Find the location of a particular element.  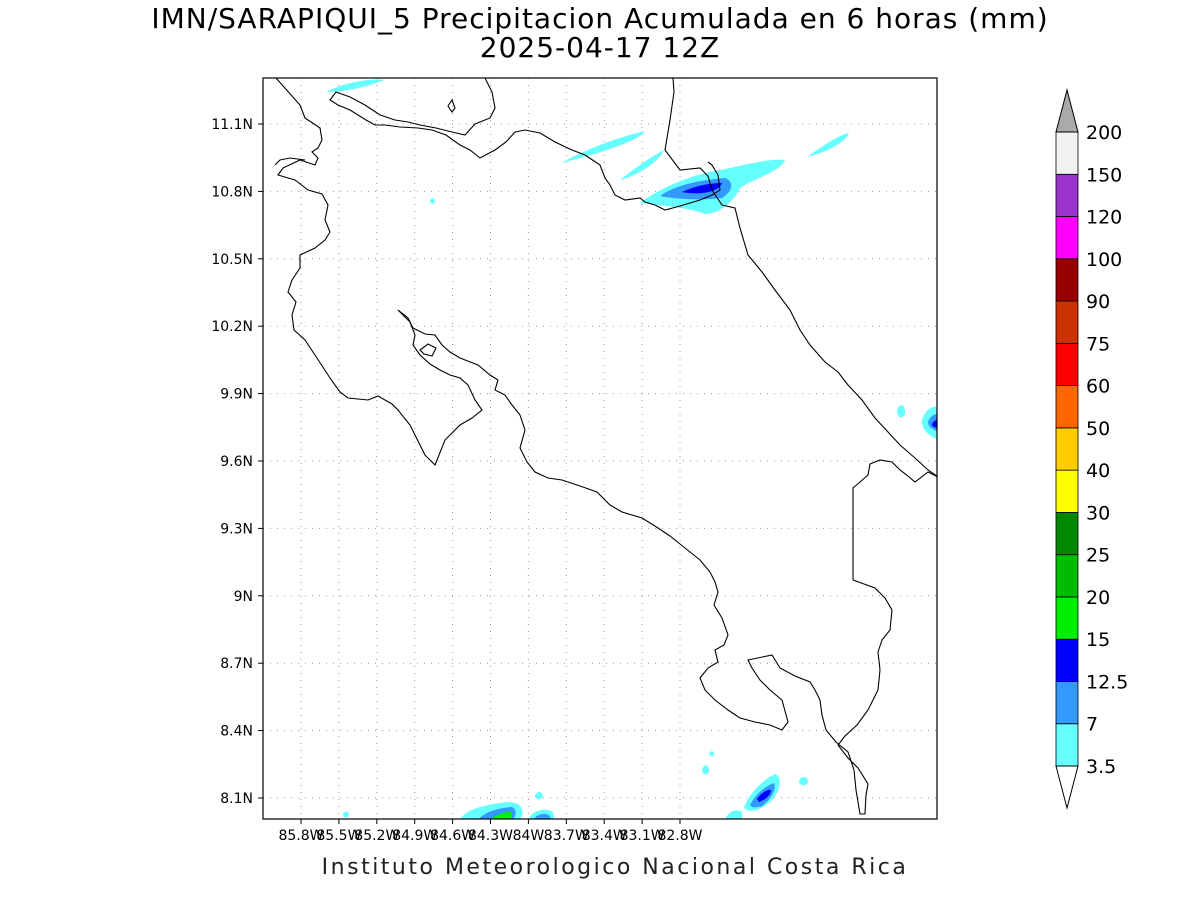

colorbar-label: 12.5 is located at coordinates (1107, 682).